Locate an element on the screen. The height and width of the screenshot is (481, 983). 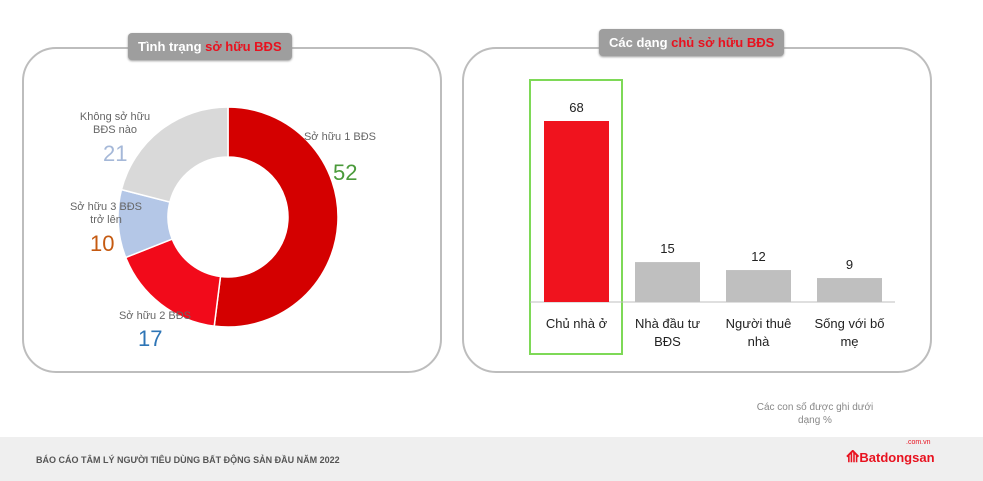
bar-category-4: Sống với bố mẹ is located at coordinates (849, 332).